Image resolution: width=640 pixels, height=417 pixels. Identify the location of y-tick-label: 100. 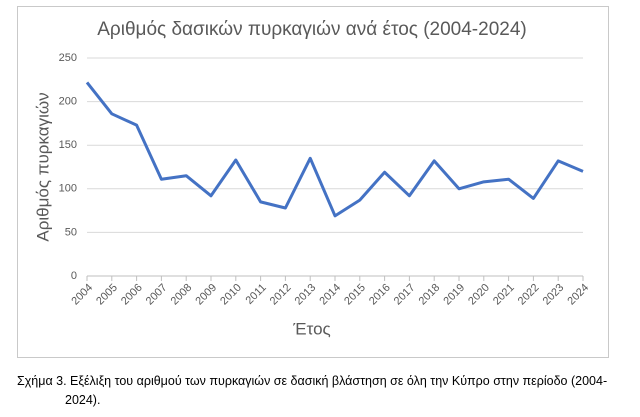
(68, 189).